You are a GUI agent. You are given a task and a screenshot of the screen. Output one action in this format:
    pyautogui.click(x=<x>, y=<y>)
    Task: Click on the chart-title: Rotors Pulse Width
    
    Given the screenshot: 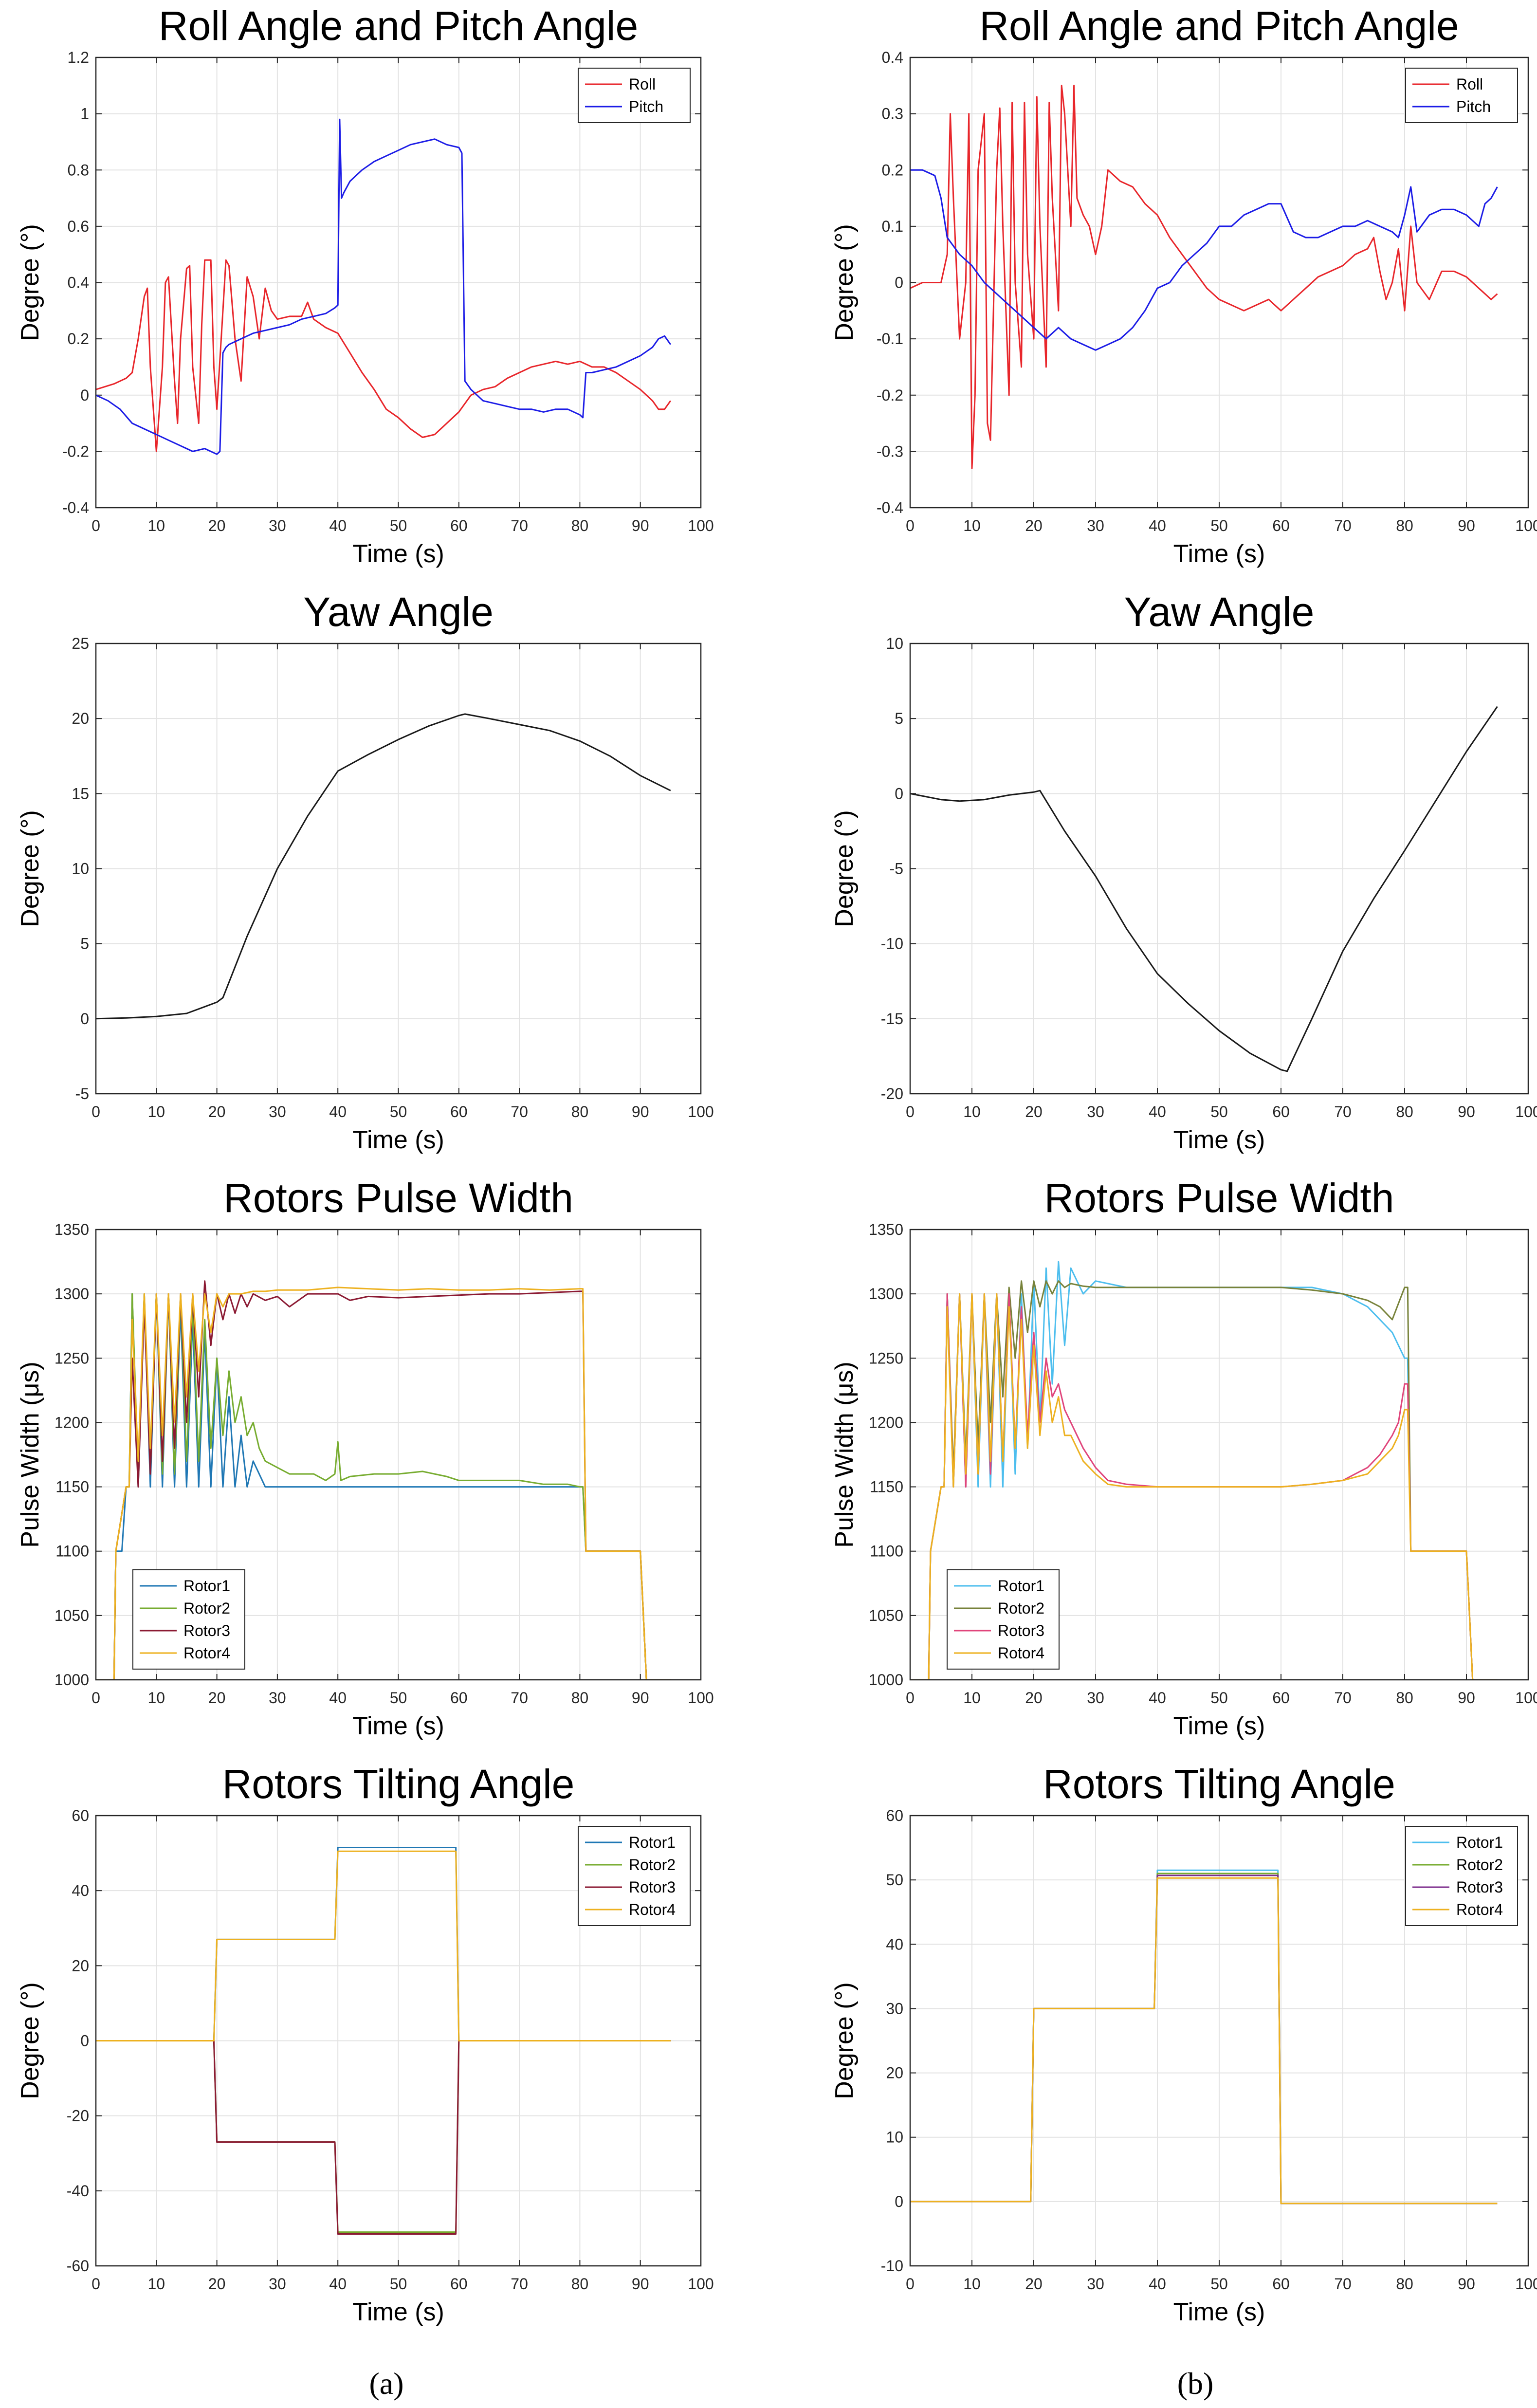 What is the action you would take?
    pyautogui.click(x=398, y=1198)
    